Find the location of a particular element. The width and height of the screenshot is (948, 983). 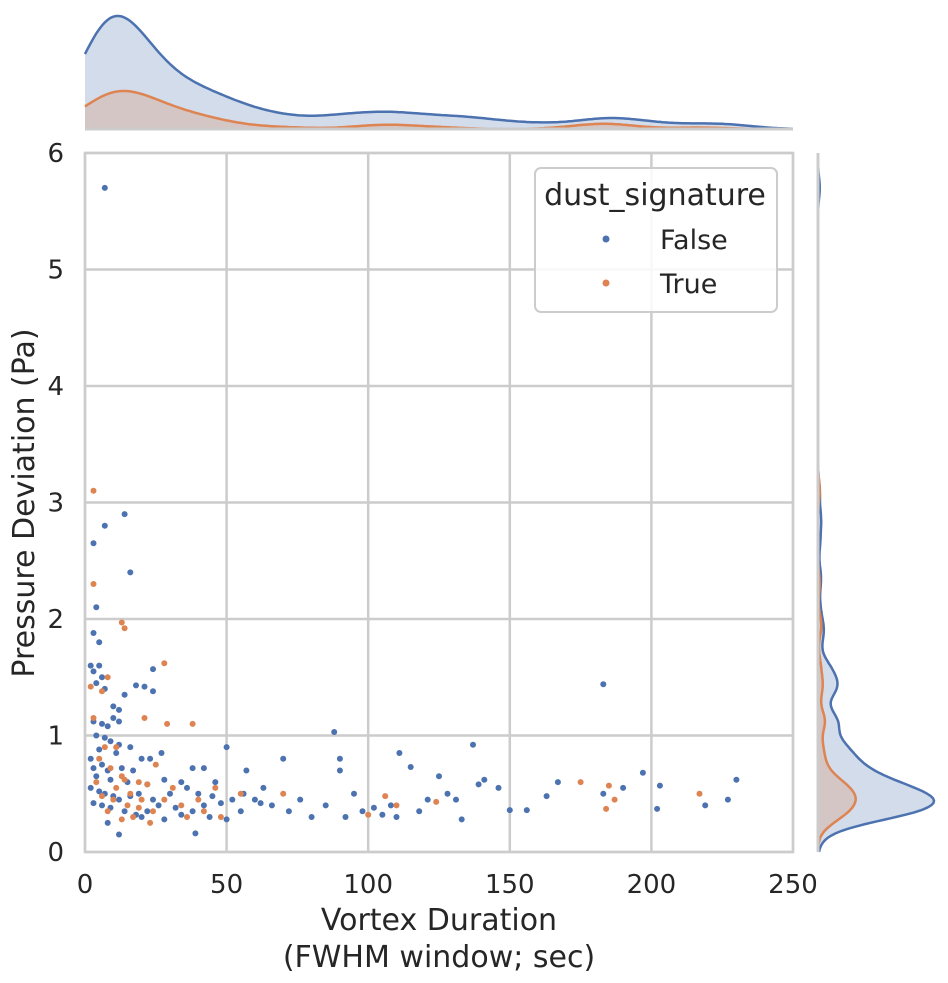

x-tick-labels: 0 50 100 150 200 250 is located at coordinates (447, 885).